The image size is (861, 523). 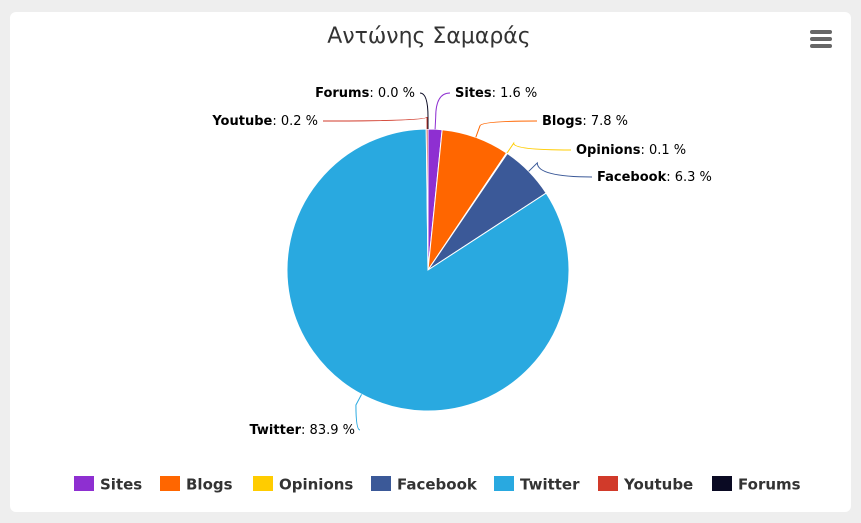 What do you see at coordinates (428, 36) in the screenshot?
I see `chart-title: Αντώνης Σαμαράς` at bounding box center [428, 36].